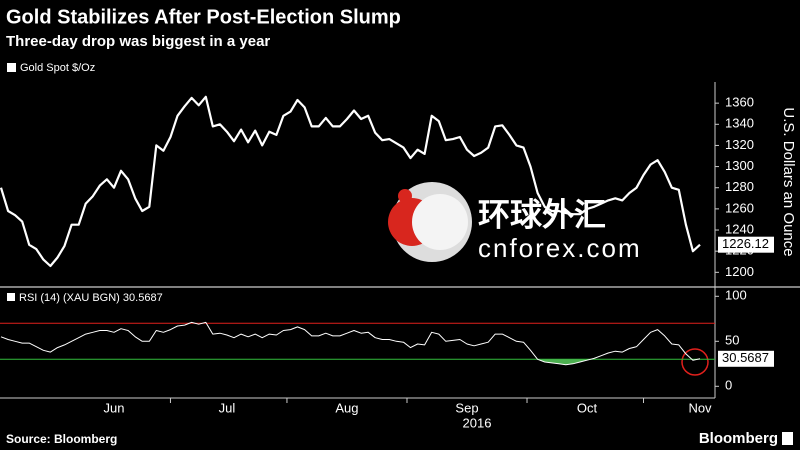 This screenshot has width=800, height=450. I want to click on x-tick-label: Jun, so click(113, 407).